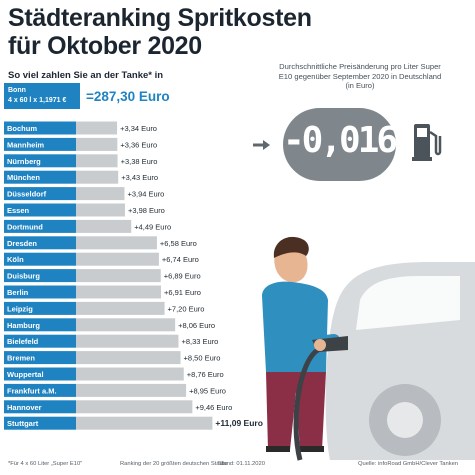  I want to click on city-label: Leipzig, so click(20, 308).